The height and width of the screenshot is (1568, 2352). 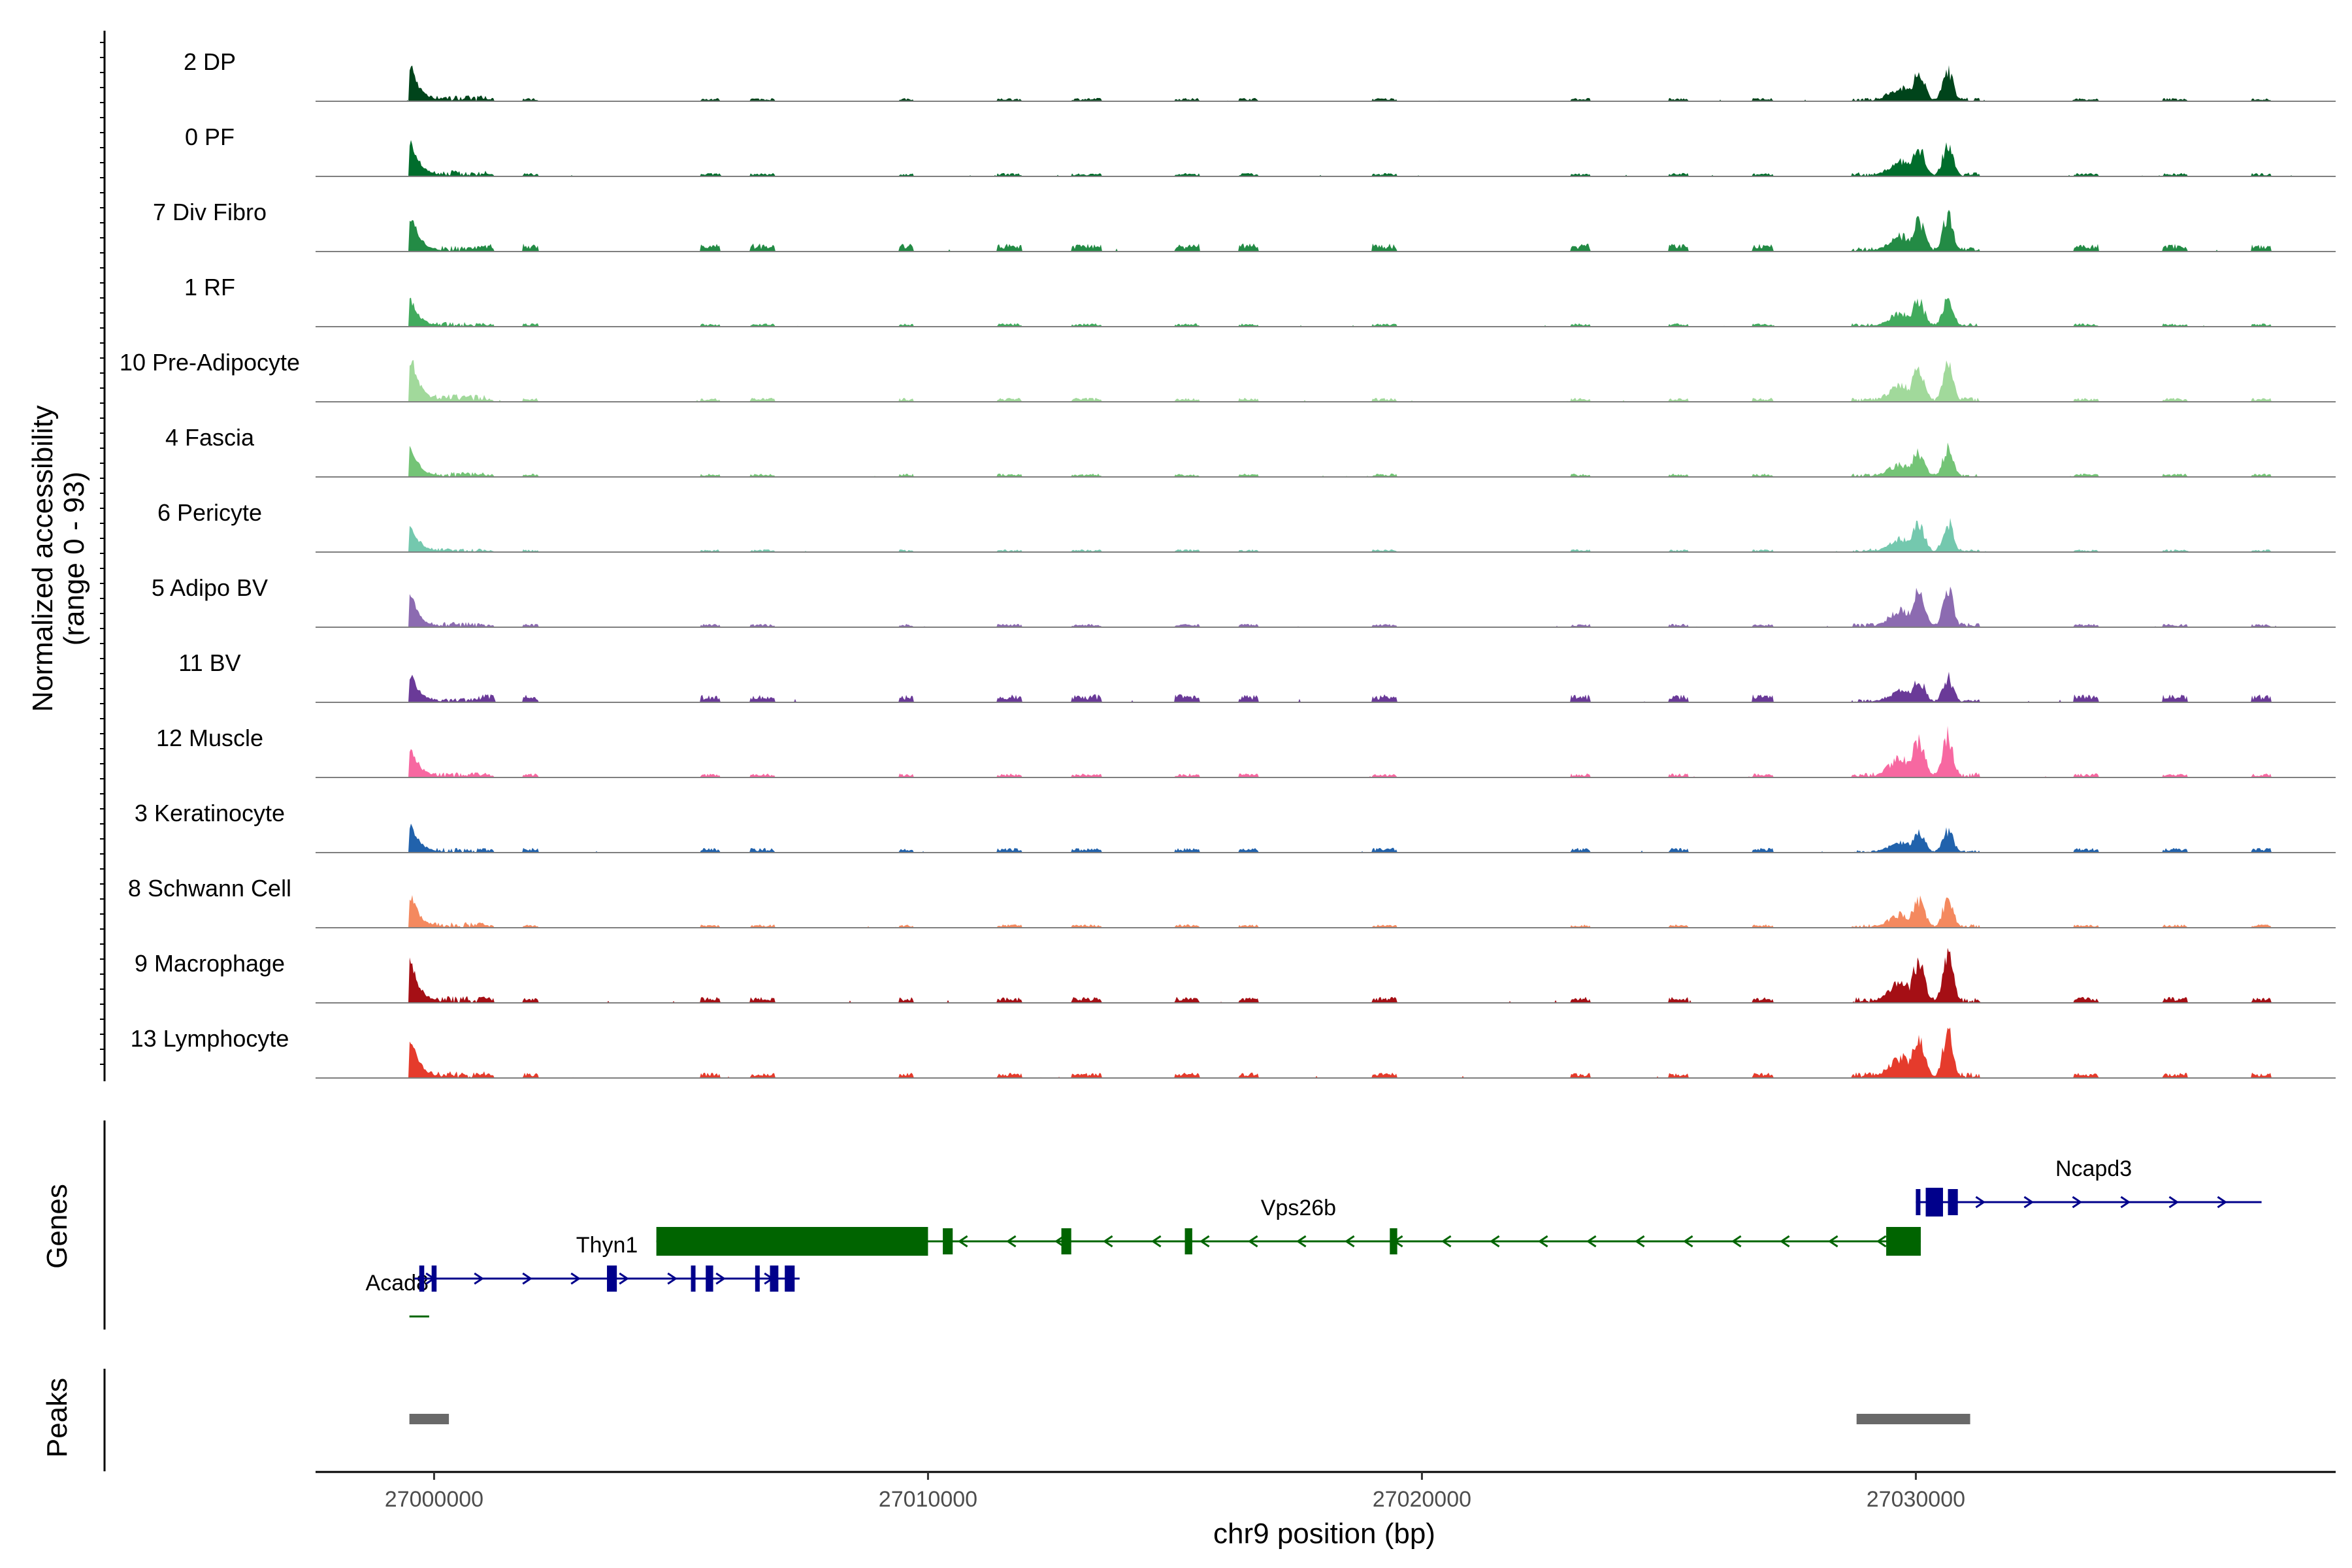 What do you see at coordinates (210, 212) in the screenshot?
I see `track-label-7-div-fibro: 7 Div Fibro` at bounding box center [210, 212].